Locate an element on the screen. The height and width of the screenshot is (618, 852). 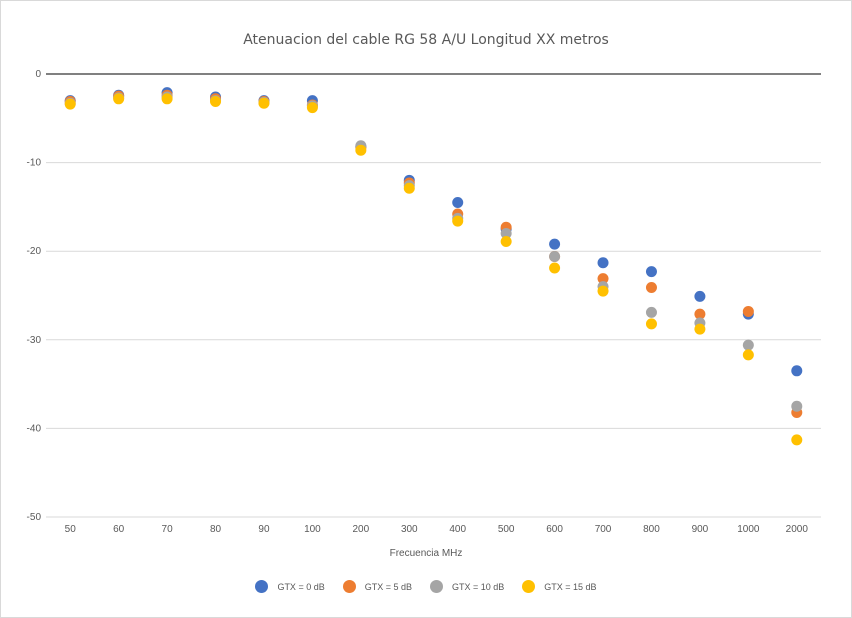
x-tick-label: 90 is located at coordinates (264, 529).